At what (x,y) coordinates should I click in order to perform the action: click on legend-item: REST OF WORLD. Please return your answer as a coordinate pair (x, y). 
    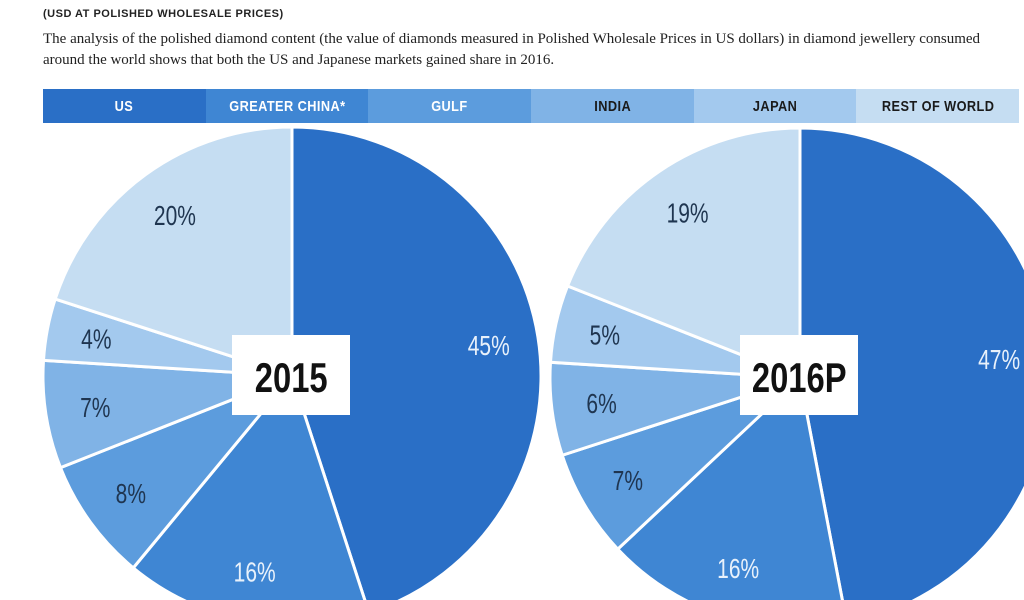
    Looking at the image, I should click on (938, 106).